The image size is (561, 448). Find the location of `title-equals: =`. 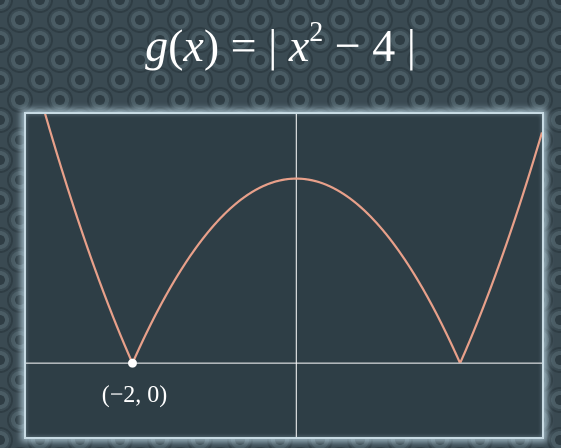

title-equals: = is located at coordinates (244, 45).